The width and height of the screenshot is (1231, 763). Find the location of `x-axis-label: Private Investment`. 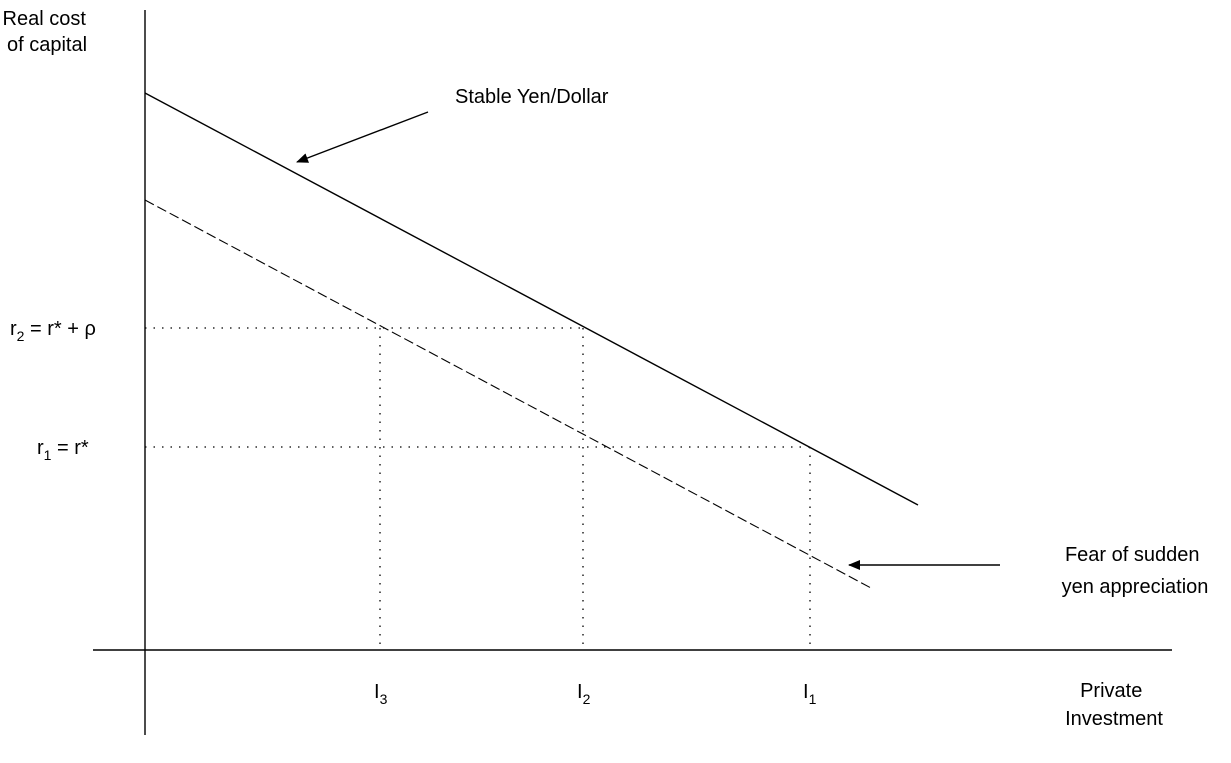

x-axis-label: Private Investment is located at coordinates (1114, 705).